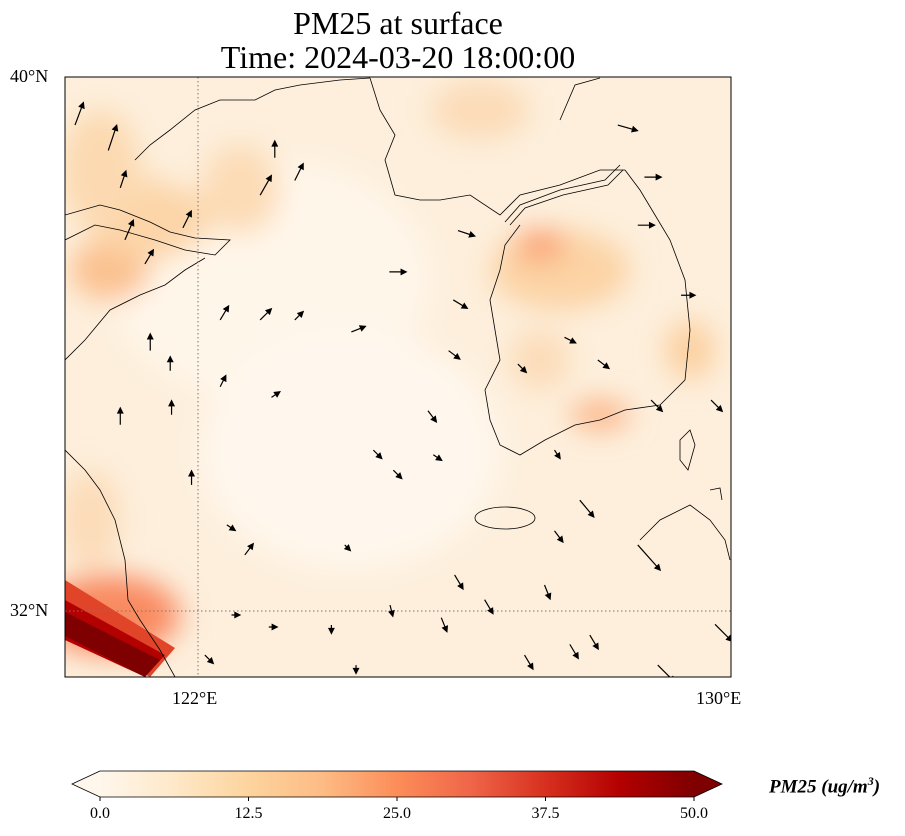 This screenshot has height=836, width=905. Describe the element at coordinates (398, 23) in the screenshot. I see `plot-title-line1: PM25 at surface` at that location.